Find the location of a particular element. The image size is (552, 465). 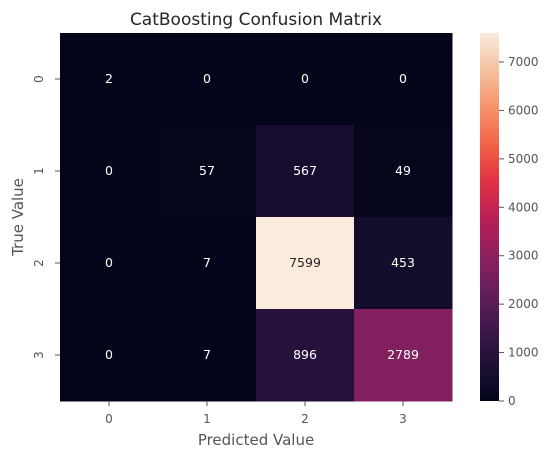

cell-value-label-2-2: 7599 is located at coordinates (305, 262).